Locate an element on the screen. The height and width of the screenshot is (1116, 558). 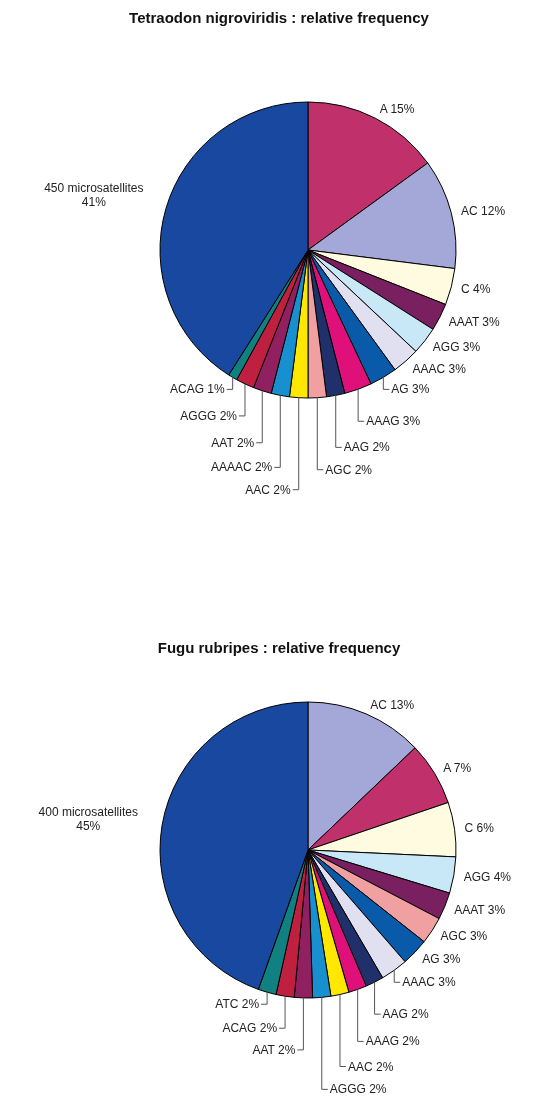
chart-title: Tetraodon nigroviridis : relative frequency is located at coordinates (279, 17).